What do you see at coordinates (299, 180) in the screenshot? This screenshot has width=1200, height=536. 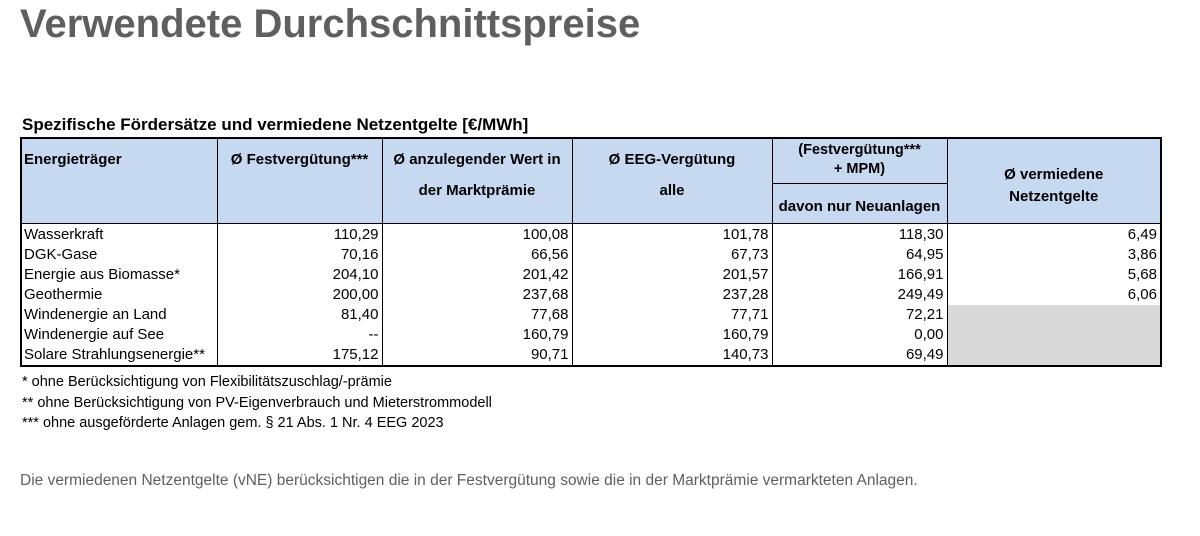 I see `header-cell: Ø Festvergütung***` at bounding box center [299, 180].